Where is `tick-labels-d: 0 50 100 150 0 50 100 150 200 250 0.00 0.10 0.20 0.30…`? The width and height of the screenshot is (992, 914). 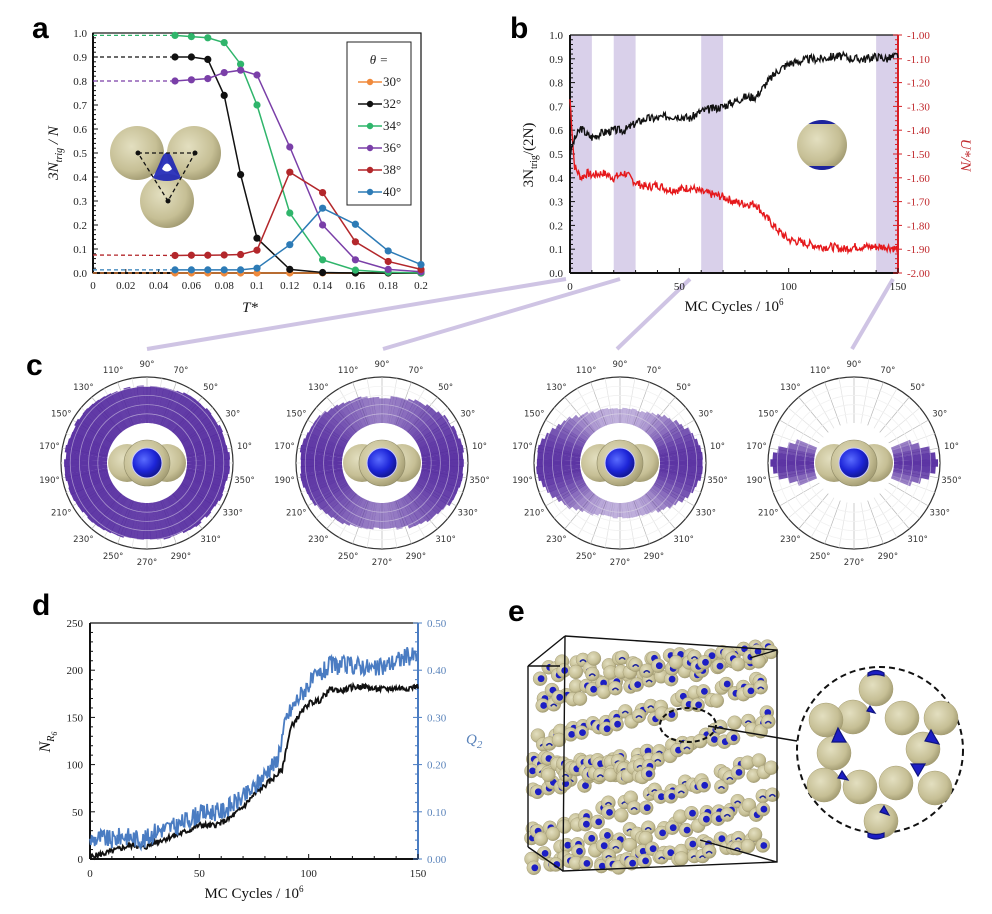 tick-labels-d: 0 50 100 150 0 50 100 150 200 250 0.00 0.10 0.20 0.30… is located at coordinates (257, 749).